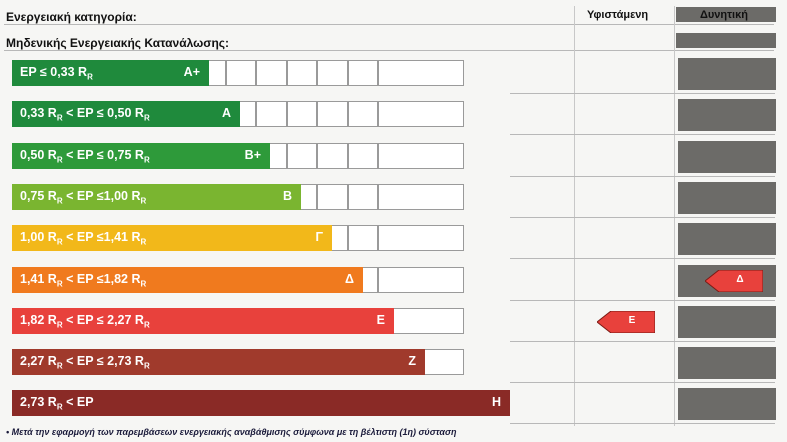  What do you see at coordinates (56, 73) in the screenshot?
I see `range-label: EP ≤ 0,33 RR` at bounding box center [56, 73].